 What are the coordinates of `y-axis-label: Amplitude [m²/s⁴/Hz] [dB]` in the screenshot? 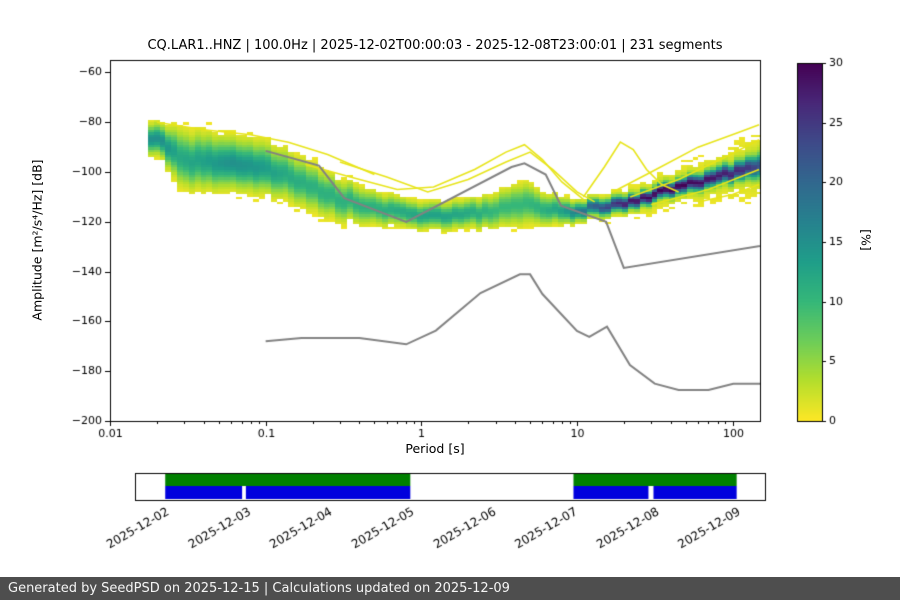 It's located at (37, 240).